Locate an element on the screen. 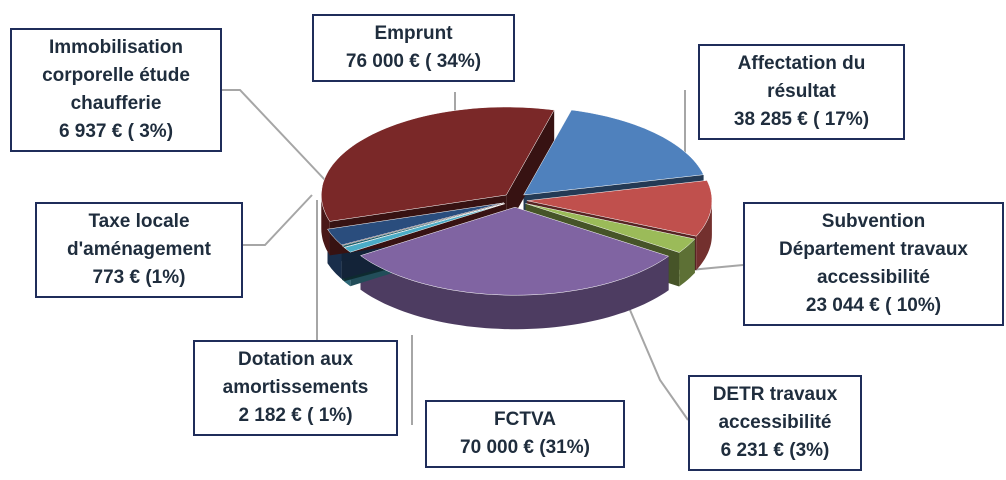  category-label: DETR travaux accessibilité is located at coordinates (775, 408).